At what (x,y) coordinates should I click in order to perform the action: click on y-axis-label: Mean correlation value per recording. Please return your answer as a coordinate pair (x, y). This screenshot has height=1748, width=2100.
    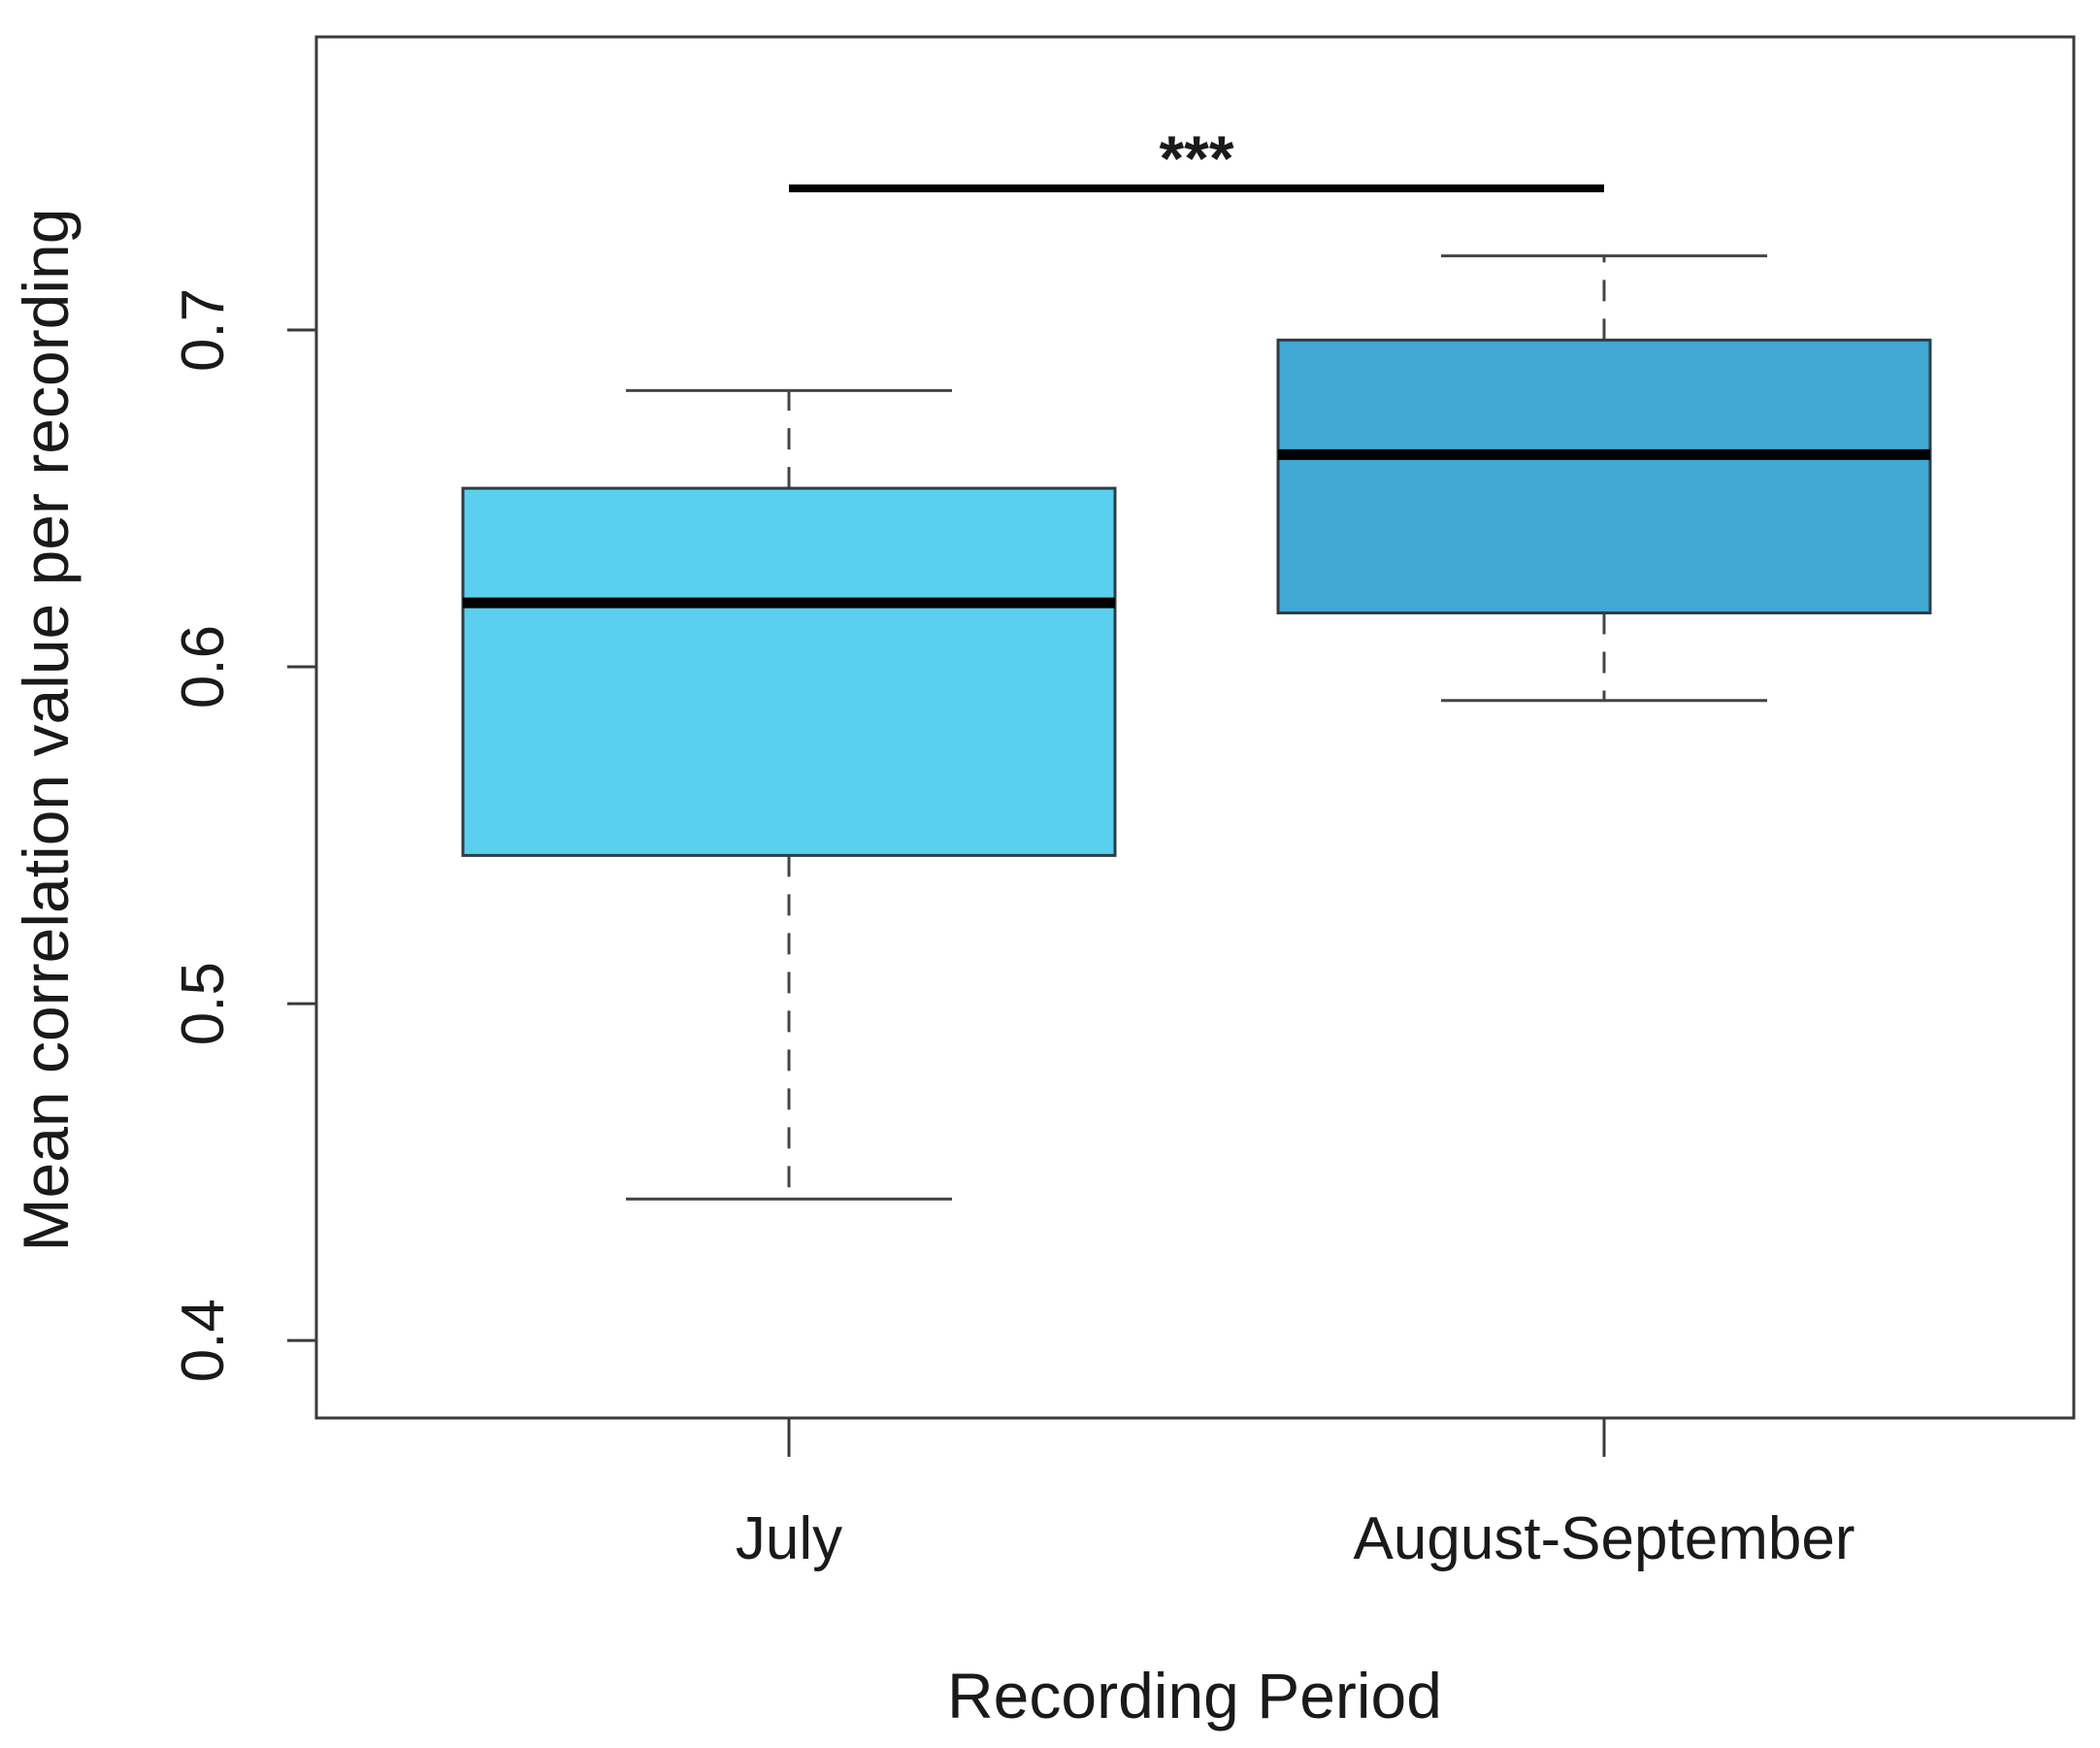
    Looking at the image, I should click on (46, 730).